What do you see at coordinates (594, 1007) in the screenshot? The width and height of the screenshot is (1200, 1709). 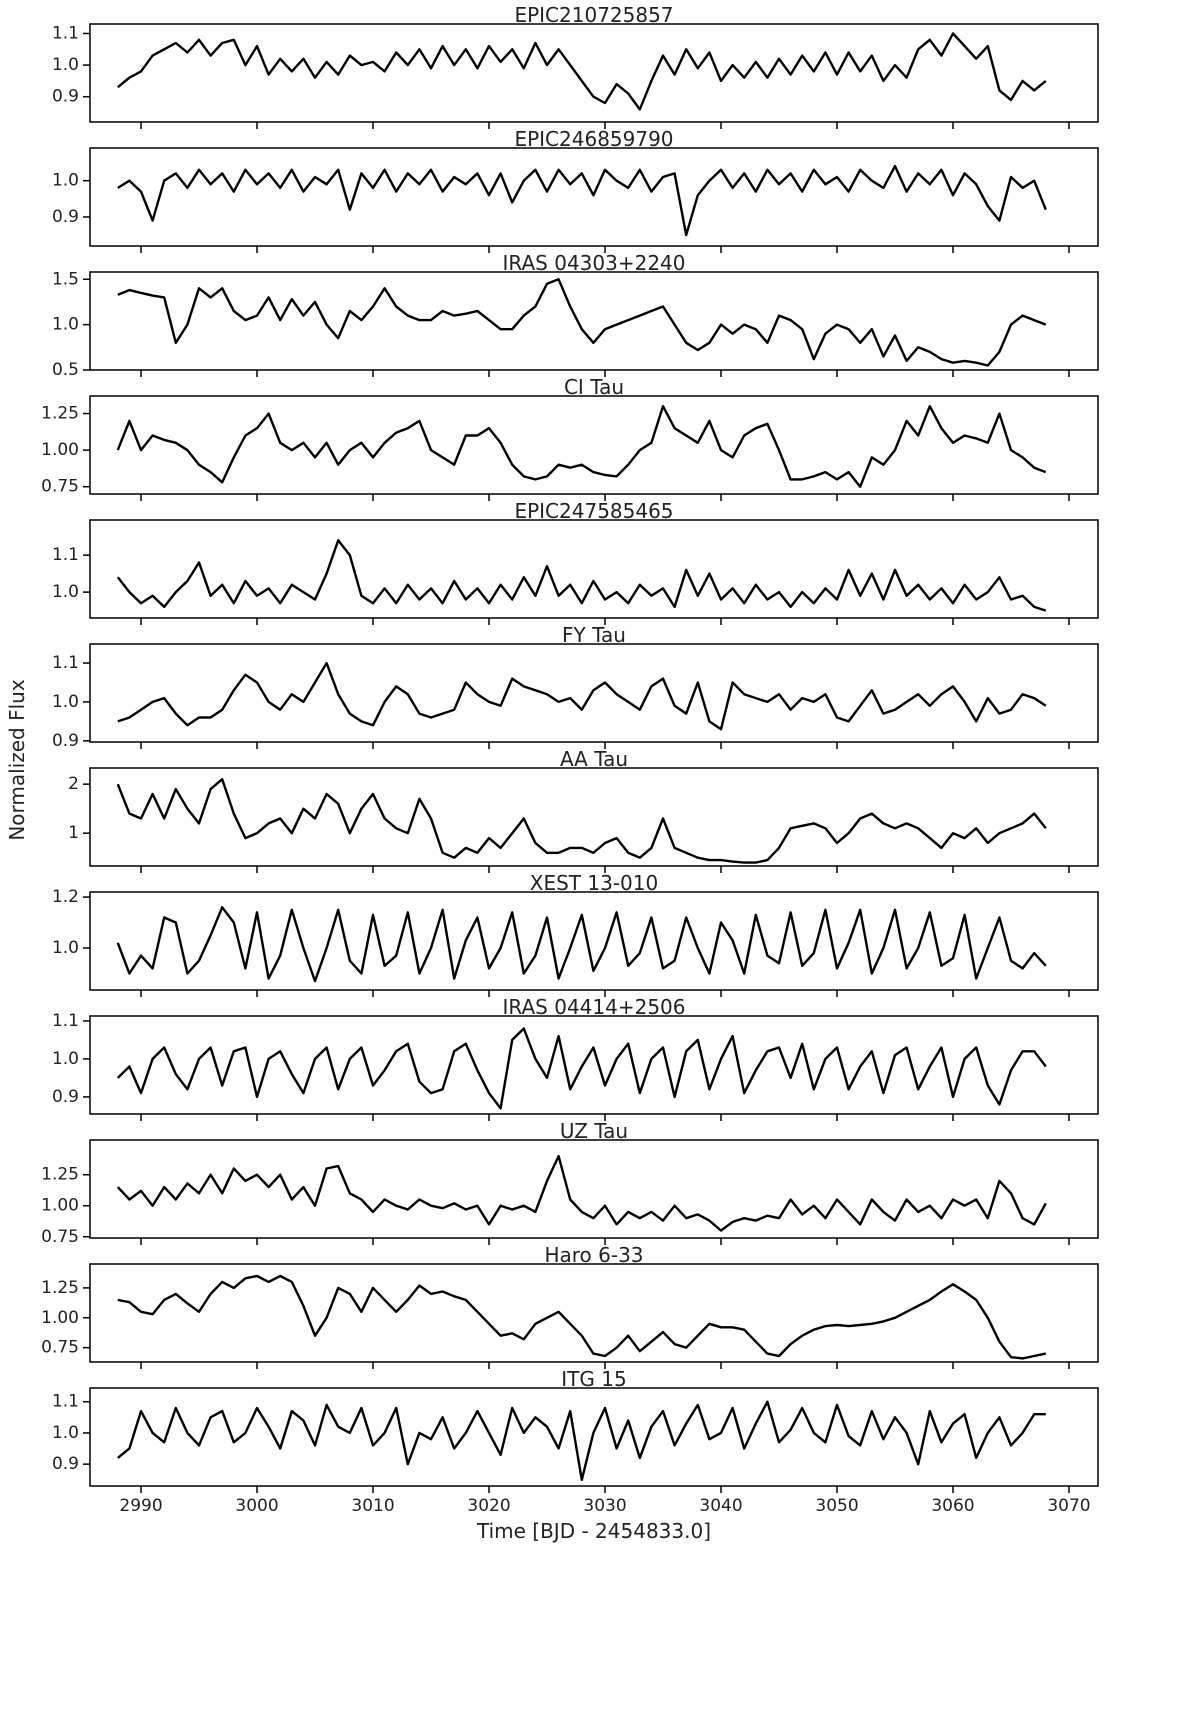 I see `panel-title: IRAS 04414+2506` at bounding box center [594, 1007].